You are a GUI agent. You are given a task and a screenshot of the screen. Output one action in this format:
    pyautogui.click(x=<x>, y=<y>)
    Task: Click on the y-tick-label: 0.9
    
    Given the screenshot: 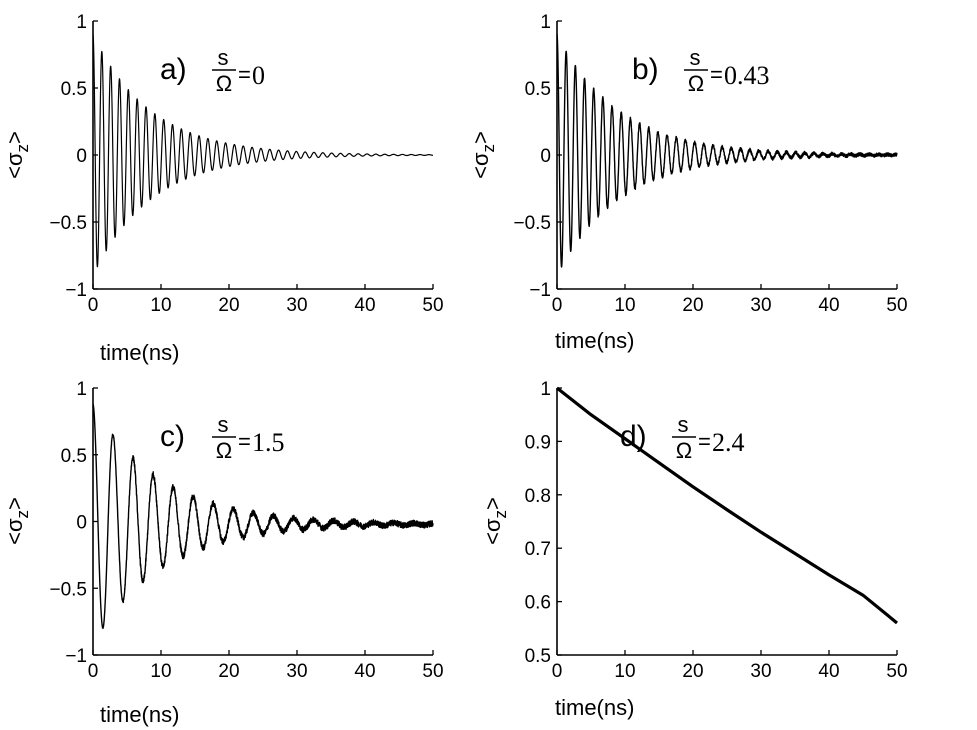 What is the action you would take?
    pyautogui.click(x=538, y=442)
    